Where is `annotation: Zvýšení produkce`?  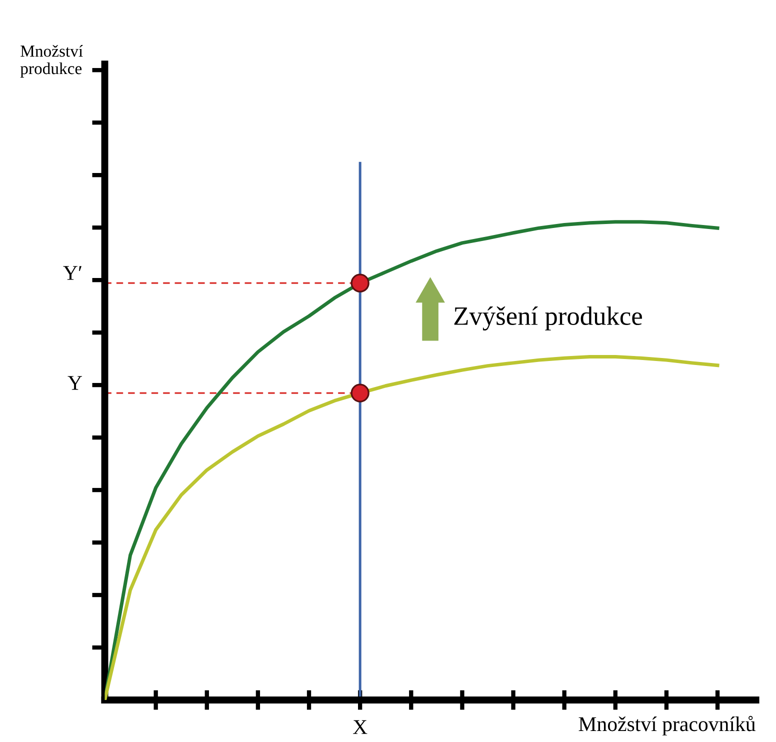
annotation: Zvýšení produkce is located at coordinates (548, 318).